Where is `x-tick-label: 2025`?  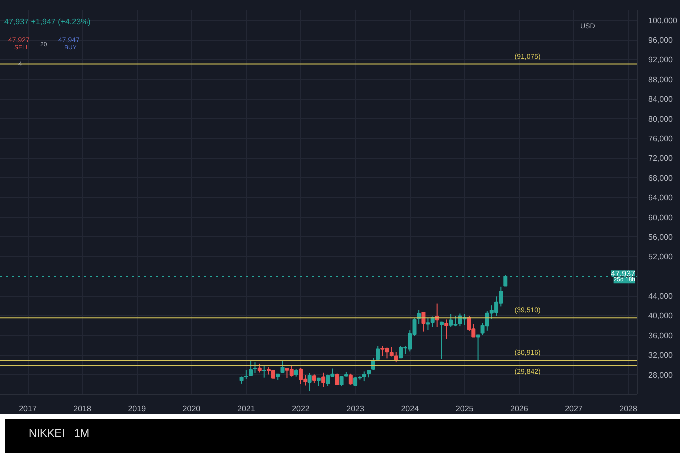
x-tick-label: 2025 is located at coordinates (465, 409).